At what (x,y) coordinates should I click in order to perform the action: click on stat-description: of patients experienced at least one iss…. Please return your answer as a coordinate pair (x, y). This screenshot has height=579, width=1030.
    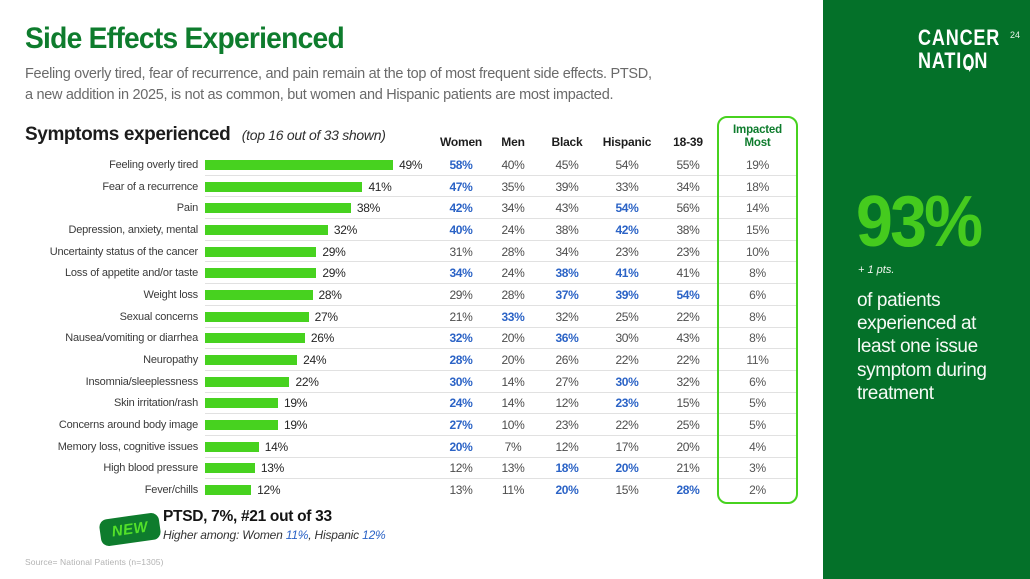
    Looking at the image, I should click on (922, 347).